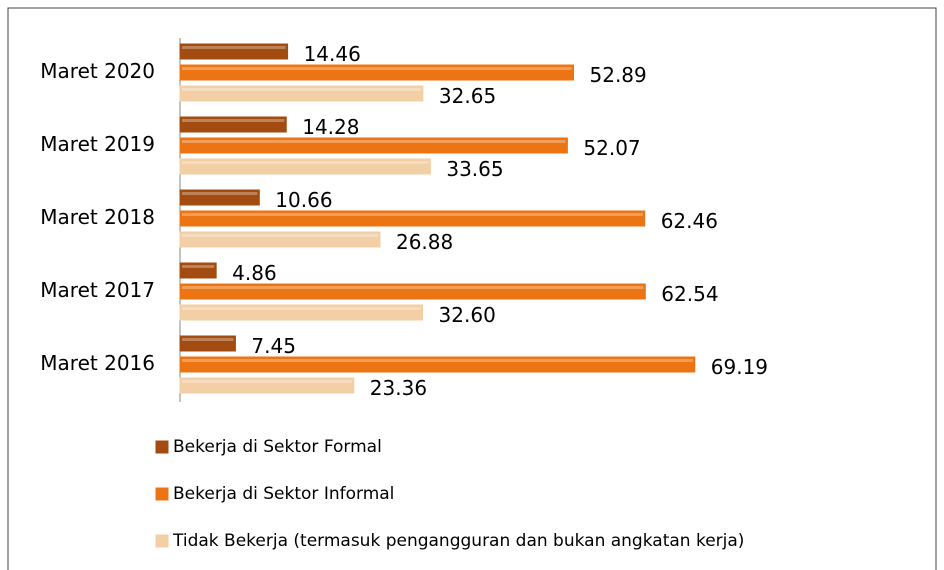 The width and height of the screenshot is (944, 570). What do you see at coordinates (97, 217) in the screenshot?
I see `category-label: Maret 2018` at bounding box center [97, 217].